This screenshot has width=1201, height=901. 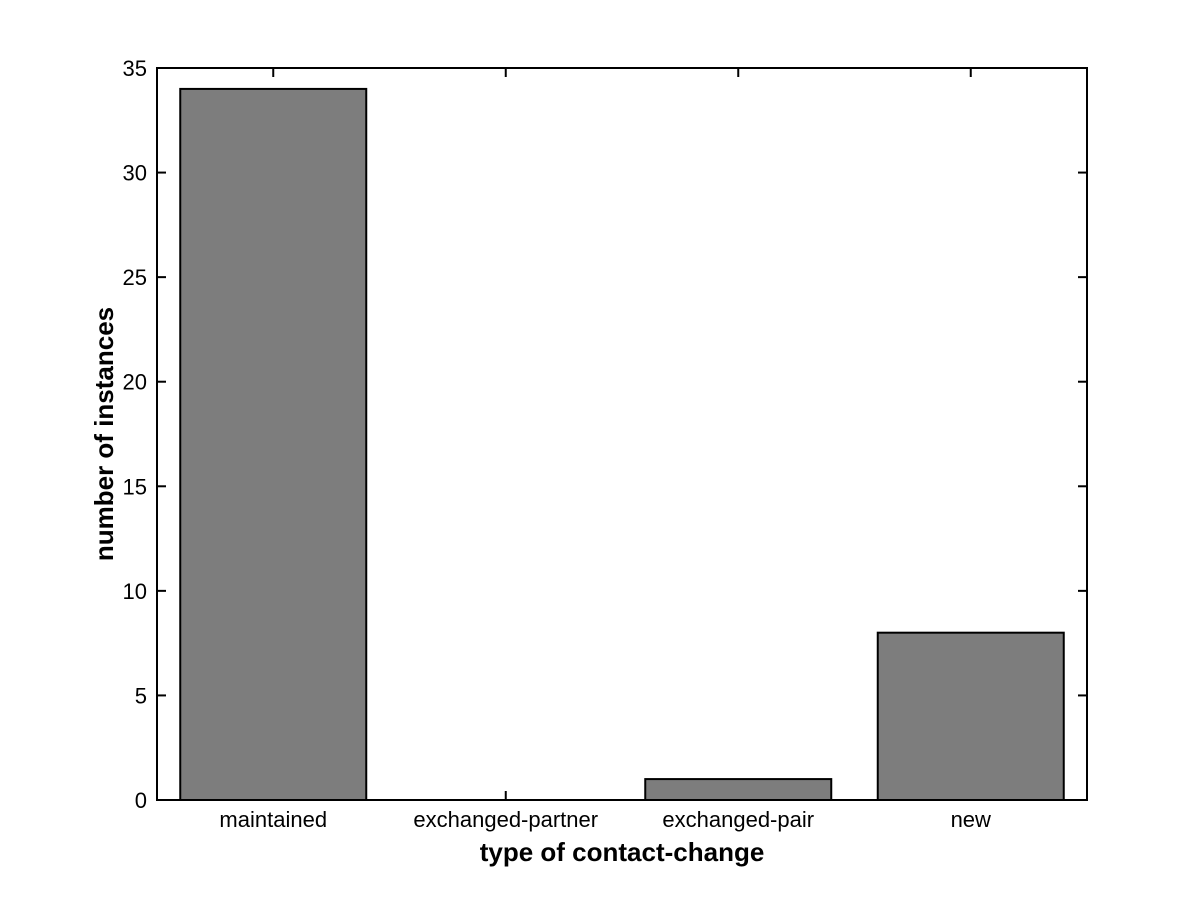 I want to click on y-tick-label-20: 20, so click(x=135, y=382).